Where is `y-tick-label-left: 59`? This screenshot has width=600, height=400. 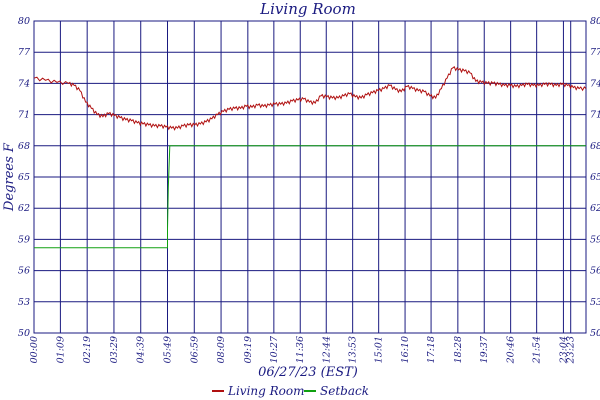 y-tick-label-left: 59 is located at coordinates (24, 239).